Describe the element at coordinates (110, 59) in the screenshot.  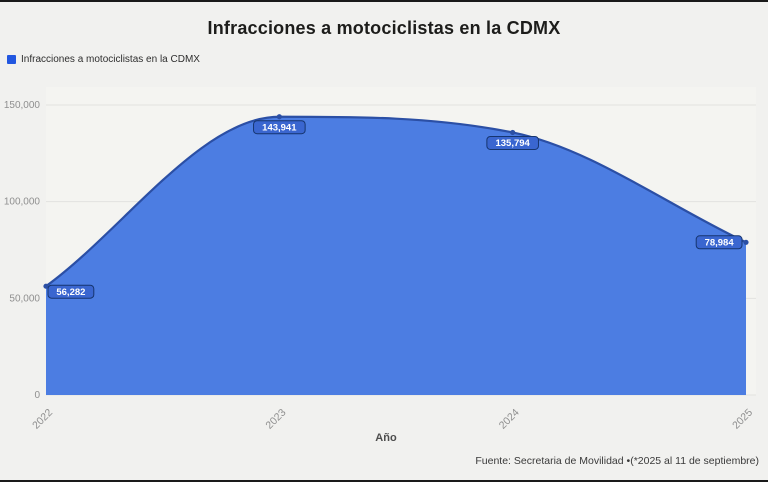
I see `legend-label: Infracciones a motociclistas en la CDMX` at that location.